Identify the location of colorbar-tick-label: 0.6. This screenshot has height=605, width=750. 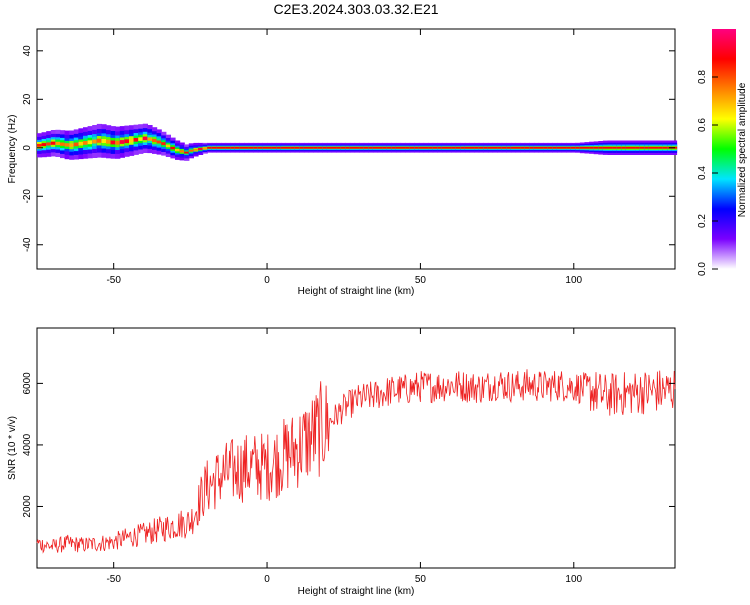
(702, 125).